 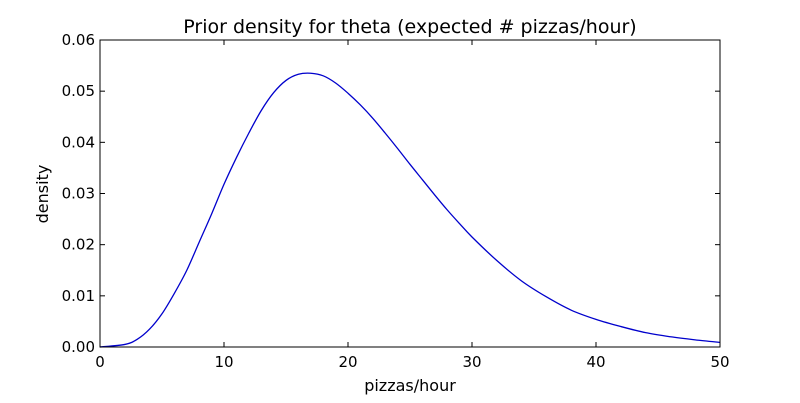 What do you see at coordinates (223, 362) in the screenshot?
I see `x-tick-label: 10` at bounding box center [223, 362].